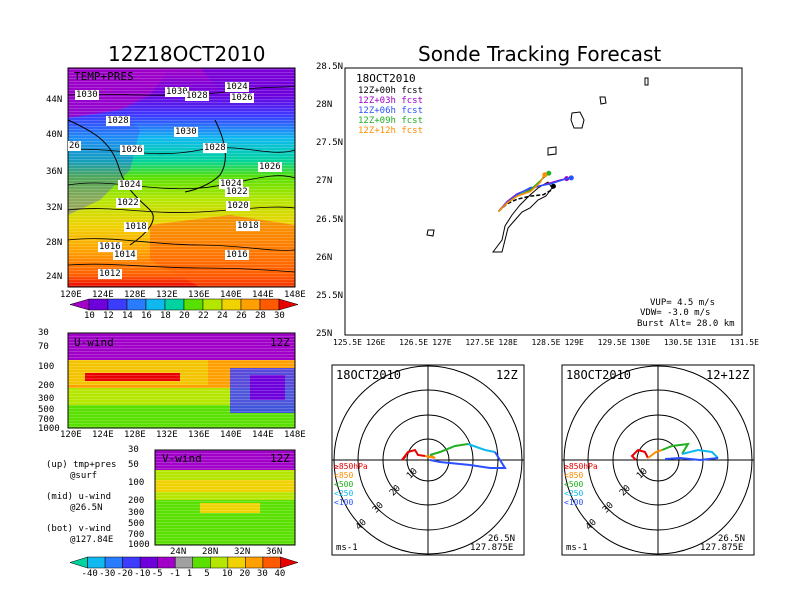 The image size is (792, 612). What do you see at coordinates (391, 91) in the screenshot?
I see `track-legend-item: 12Z+00h fcst` at bounding box center [391, 91].